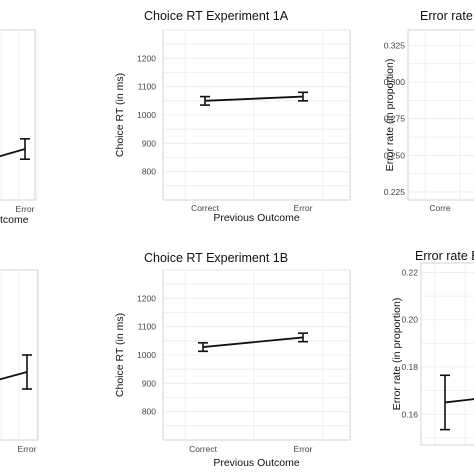  Describe the element at coordinates (14, 220) in the screenshot. I see `x-axis-label: tcome` at that location.